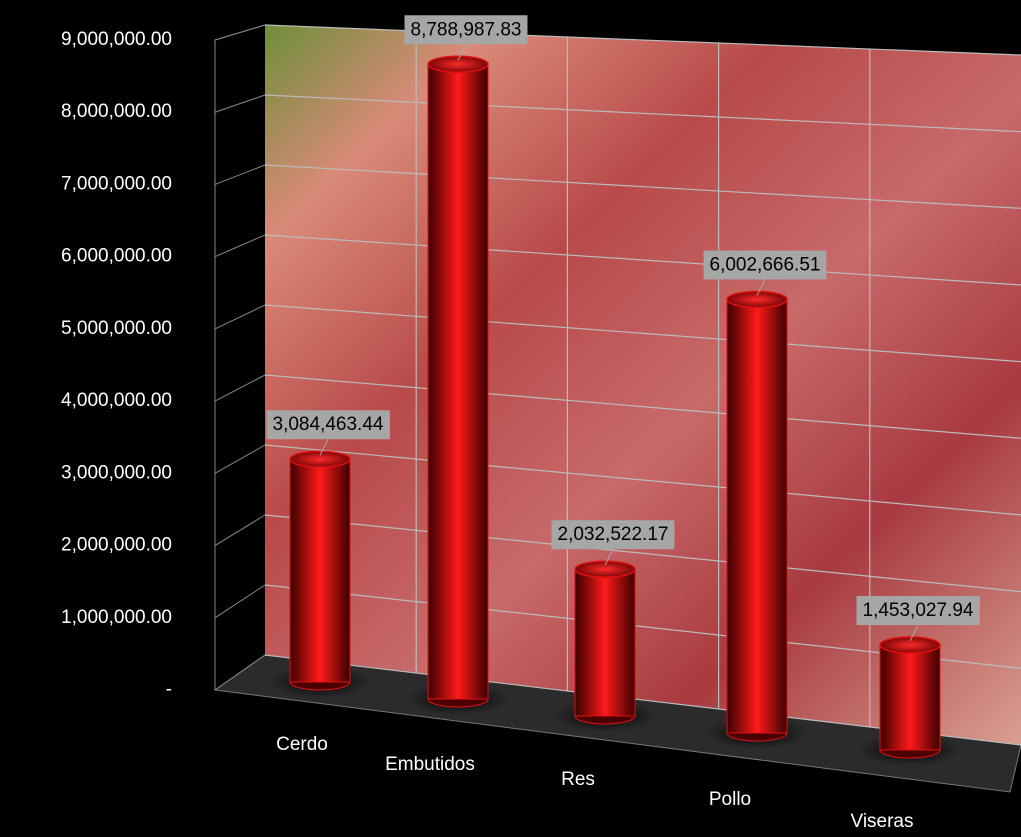 This screenshot has height=837, width=1021. What do you see at coordinates (116, 111) in the screenshot?
I see `y-tick-label: 8,000,000.00` at bounding box center [116, 111].